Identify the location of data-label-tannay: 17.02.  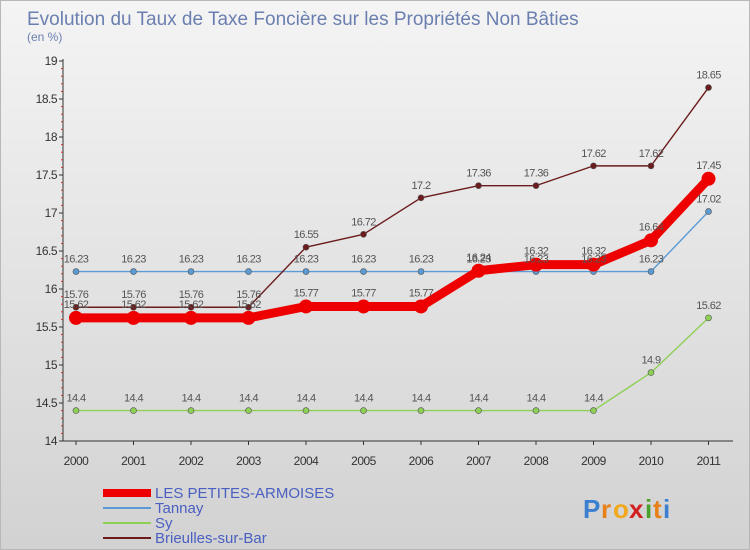
(708, 199).